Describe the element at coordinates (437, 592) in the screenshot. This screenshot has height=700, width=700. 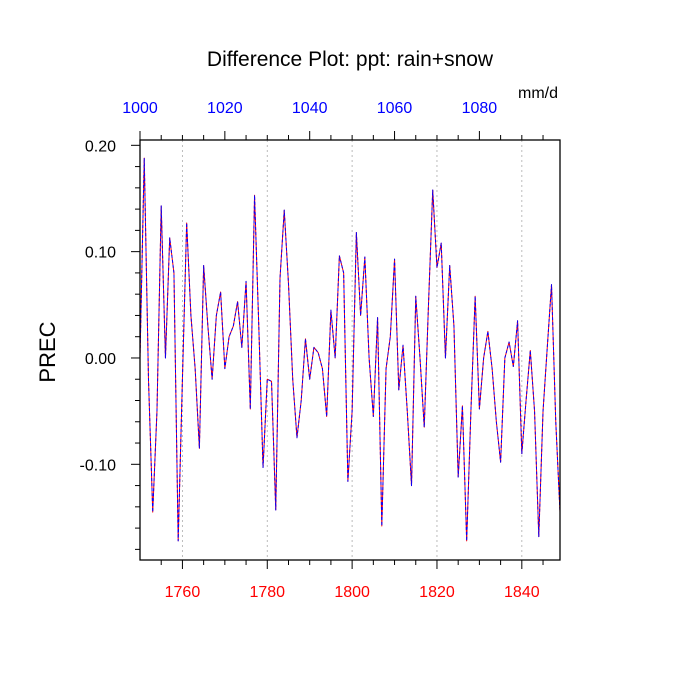
I see `x-bottom-tick-label: 1820` at that location.